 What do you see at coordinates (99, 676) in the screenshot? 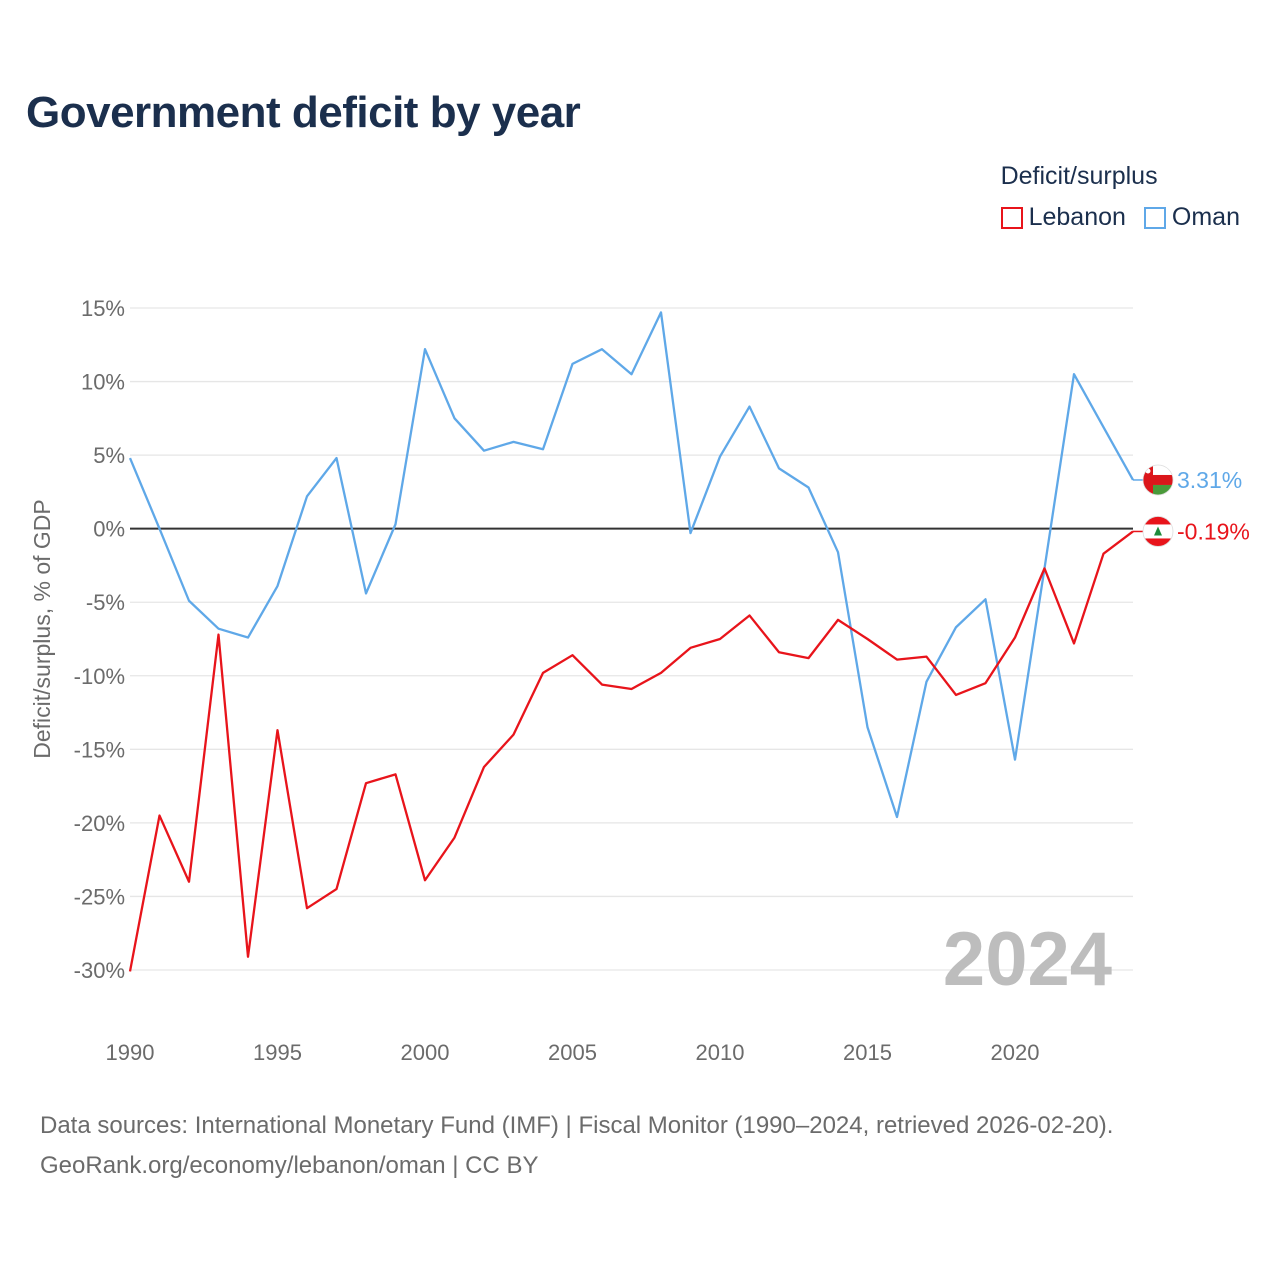
I see `y-tick-label: -10%` at bounding box center [99, 676].